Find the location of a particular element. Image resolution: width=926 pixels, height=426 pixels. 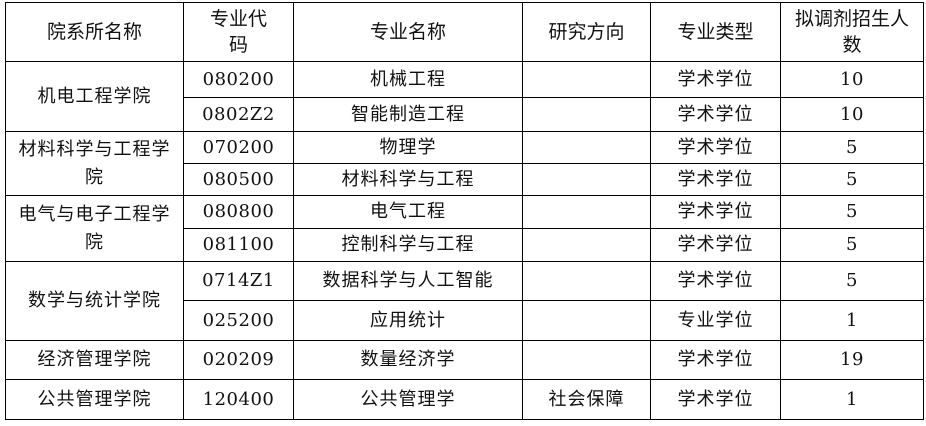

header-direction: 研究方向 is located at coordinates (586, 32).